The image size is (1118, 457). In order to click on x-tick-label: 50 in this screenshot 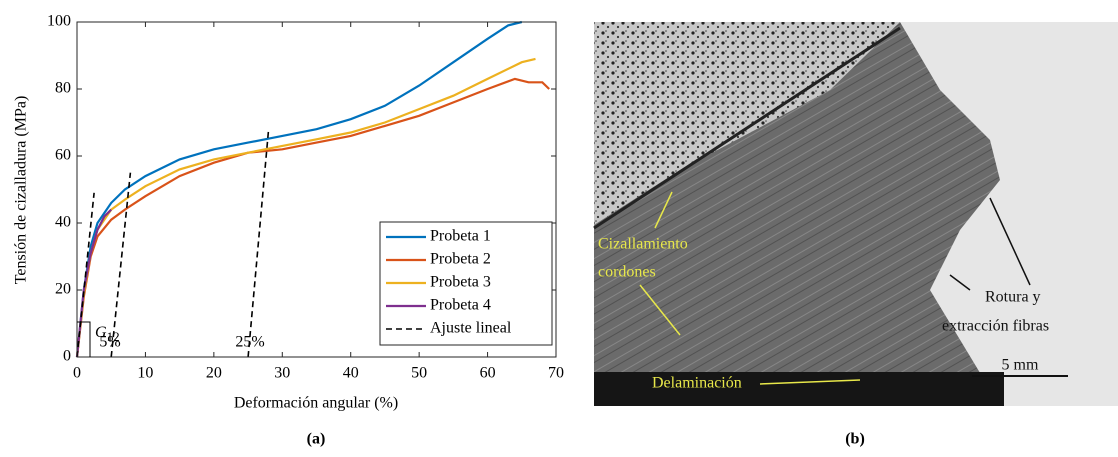, I will do `click(419, 373)`.